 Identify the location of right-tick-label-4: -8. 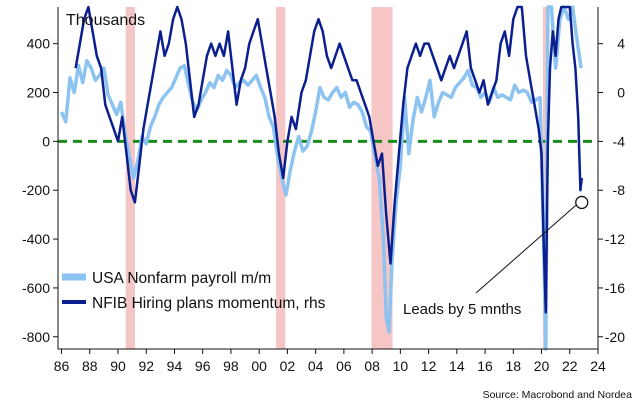
(619, 190).